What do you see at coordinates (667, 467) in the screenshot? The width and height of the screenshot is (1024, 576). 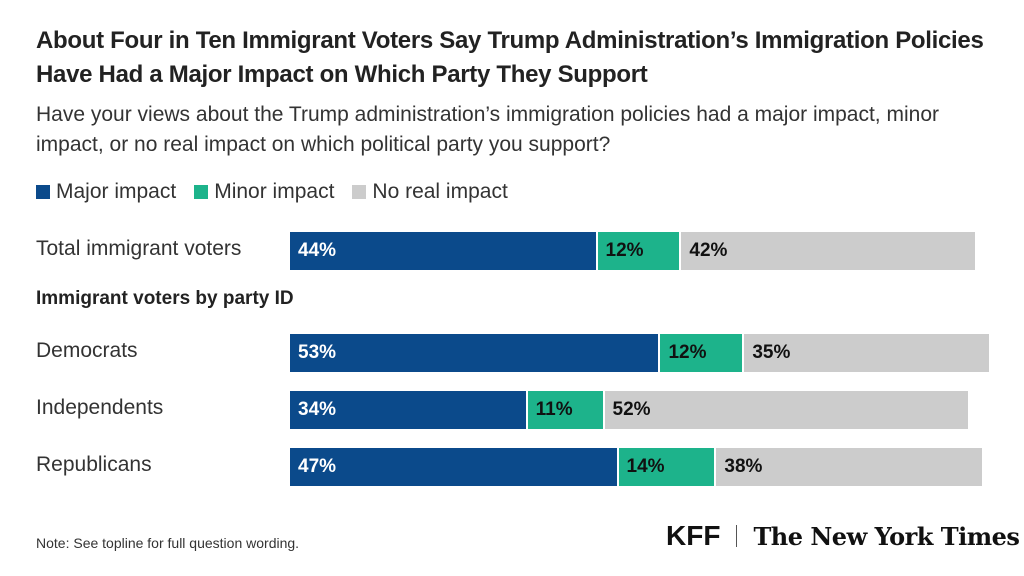 I see `bar-segment: 14%` at bounding box center [667, 467].